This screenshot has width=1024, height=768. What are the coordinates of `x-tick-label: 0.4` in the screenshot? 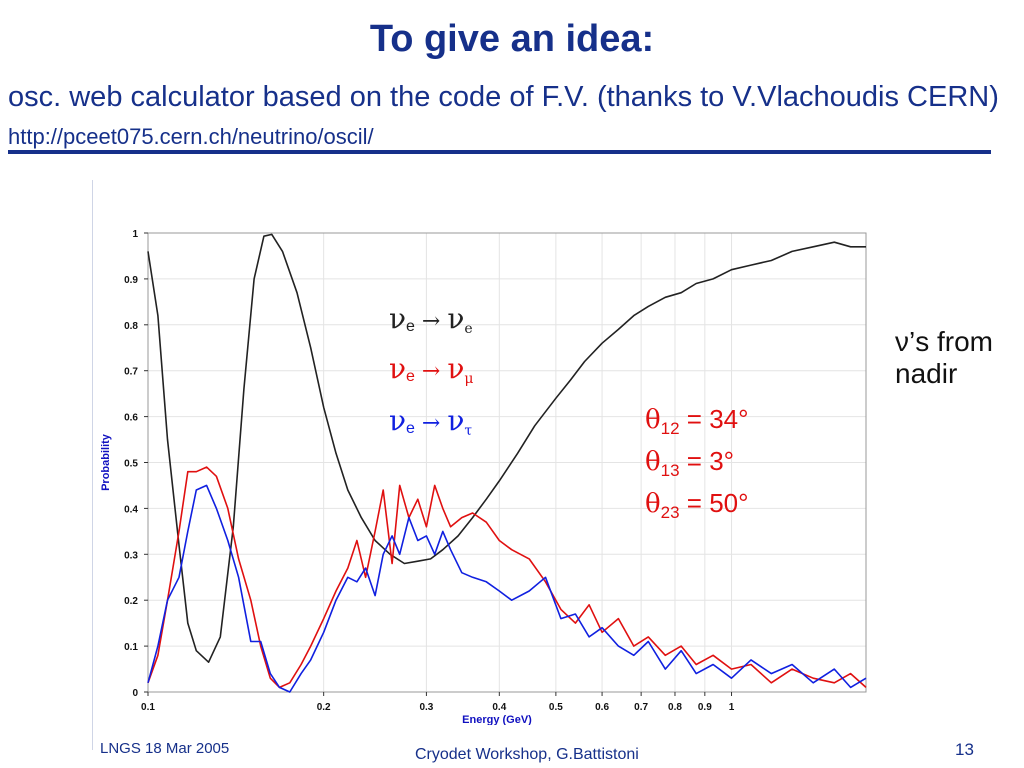 It's located at (499, 707).